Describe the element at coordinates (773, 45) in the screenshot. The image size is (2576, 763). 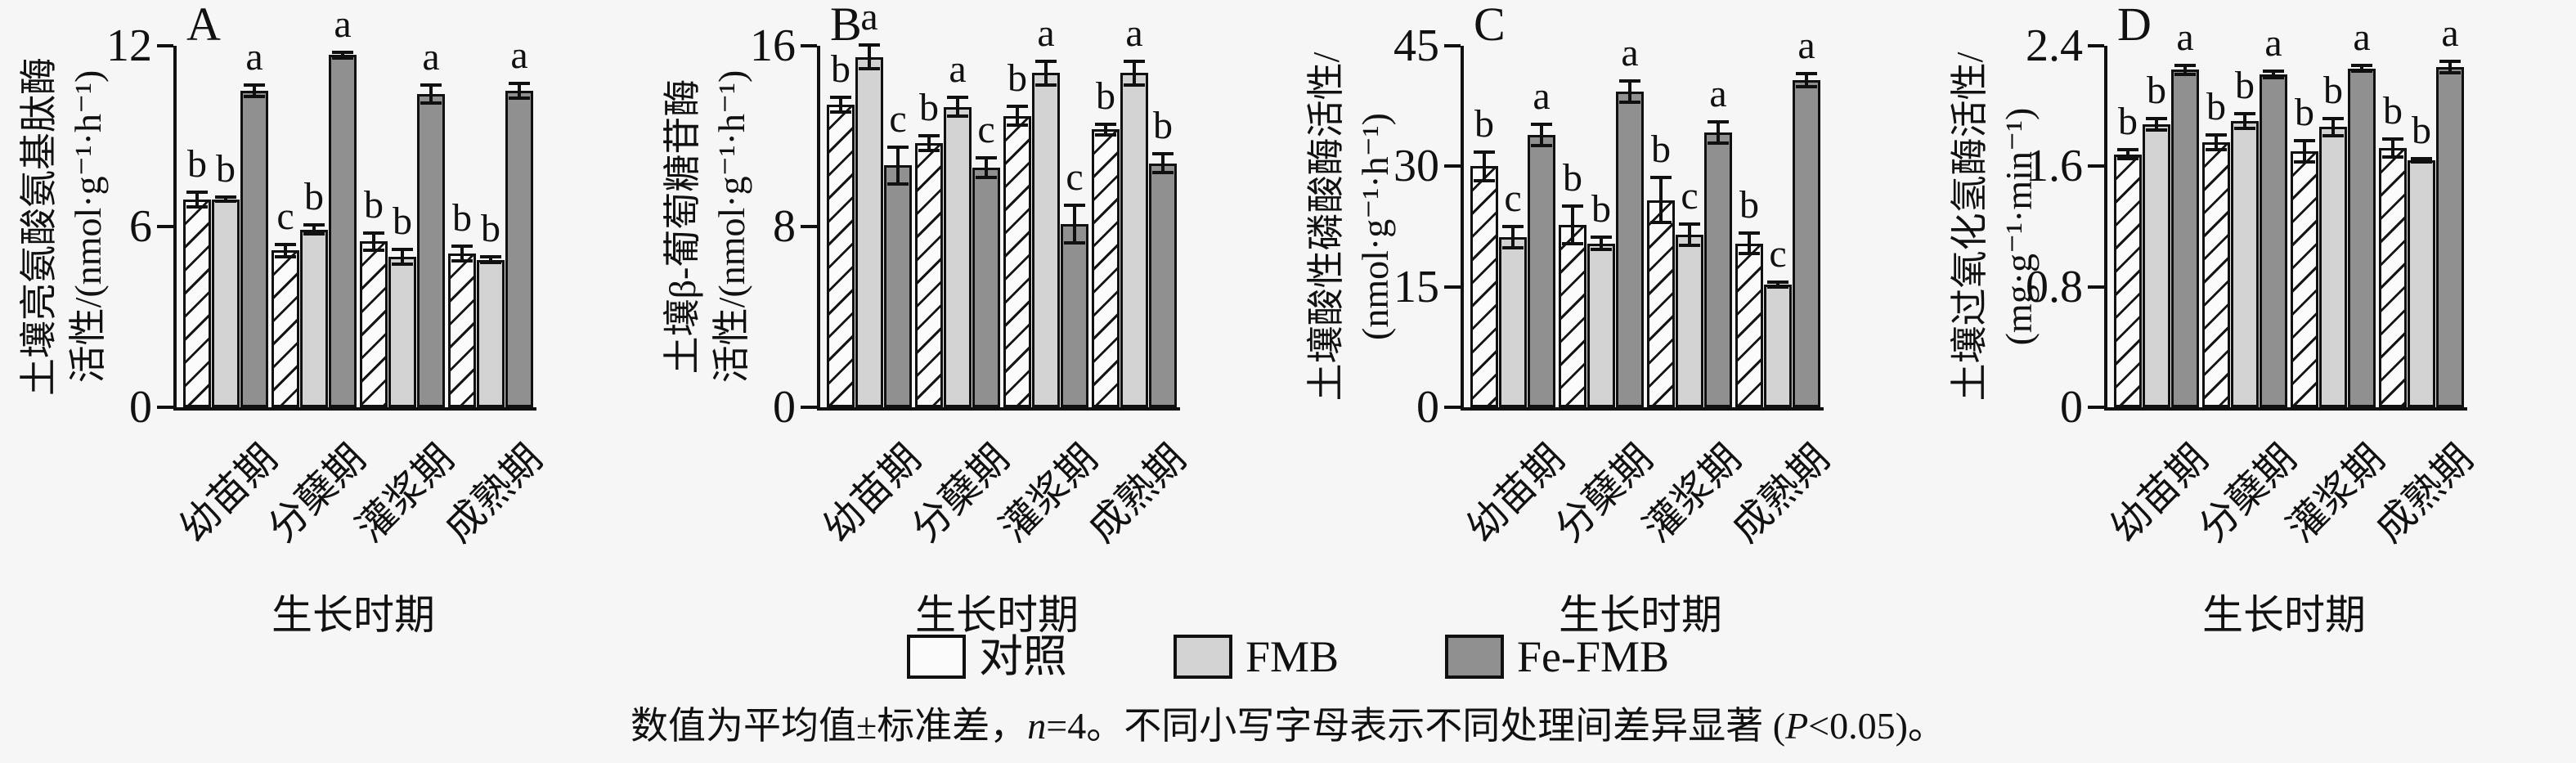
I see `y-tick-label: 16` at that location.